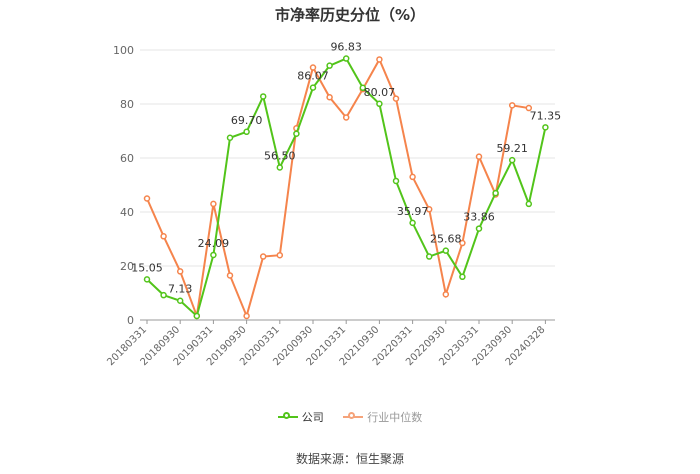  What do you see at coordinates (446, 239) in the screenshot?
I see `company-data-label: 25.68` at bounding box center [446, 239].